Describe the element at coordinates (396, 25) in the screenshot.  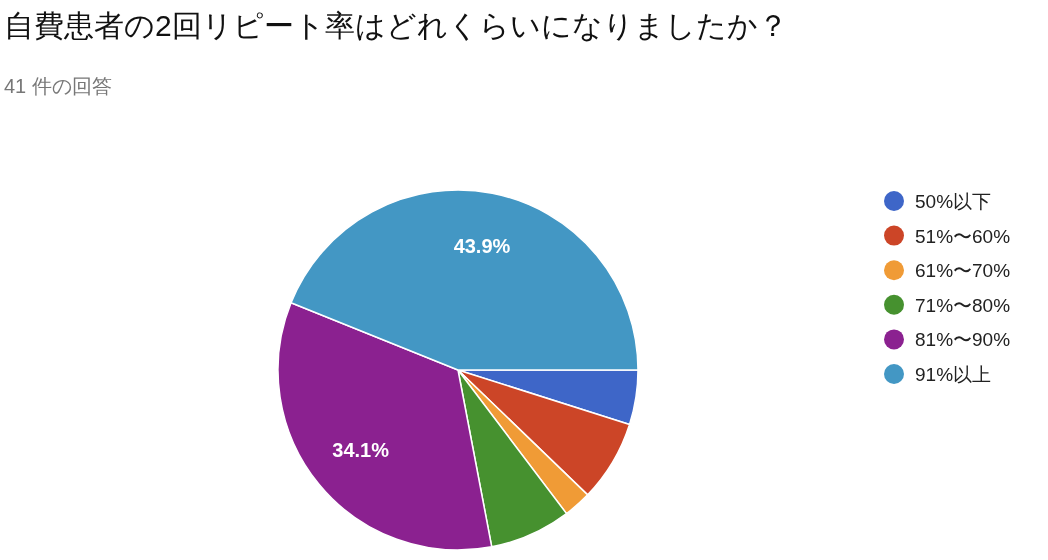
I see `chart-title: 自費患者の2回リピート率はどれくらいになりましたか？` at that location.